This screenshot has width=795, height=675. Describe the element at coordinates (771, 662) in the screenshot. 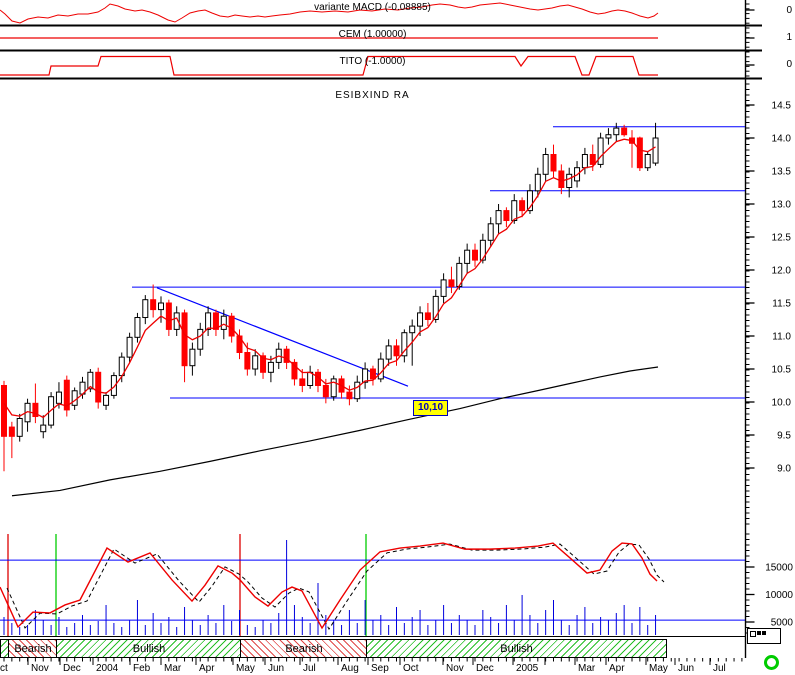

I see `status-ring-icon` at that location.